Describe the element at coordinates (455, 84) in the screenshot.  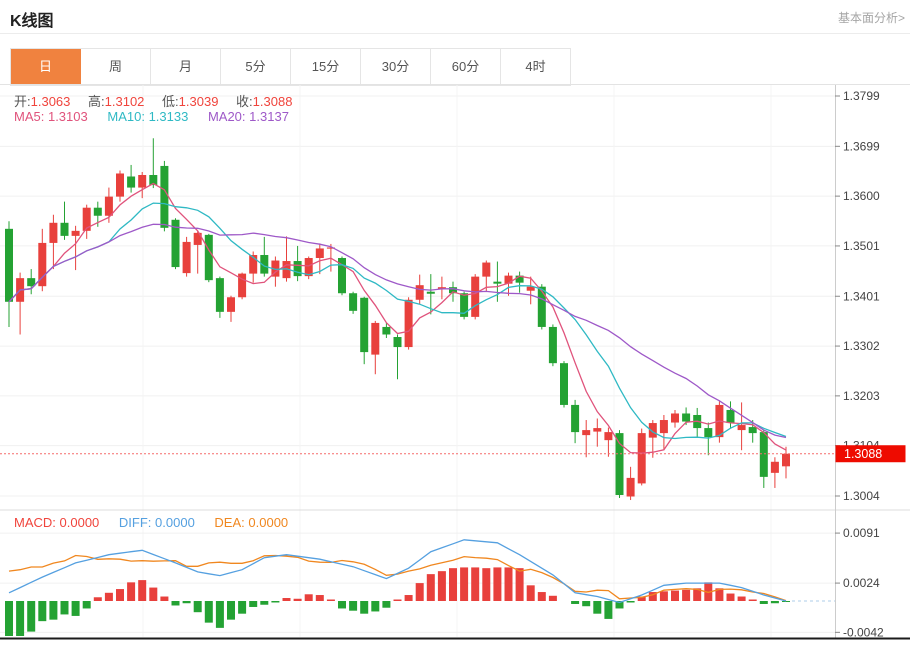
I see `tabs-bottom-border` at that location.